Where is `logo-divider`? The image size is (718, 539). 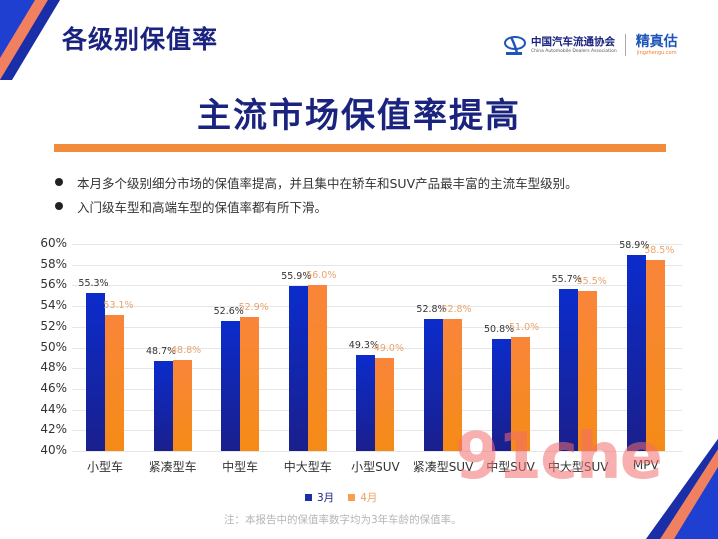
logo-divider is located at coordinates (625, 45).